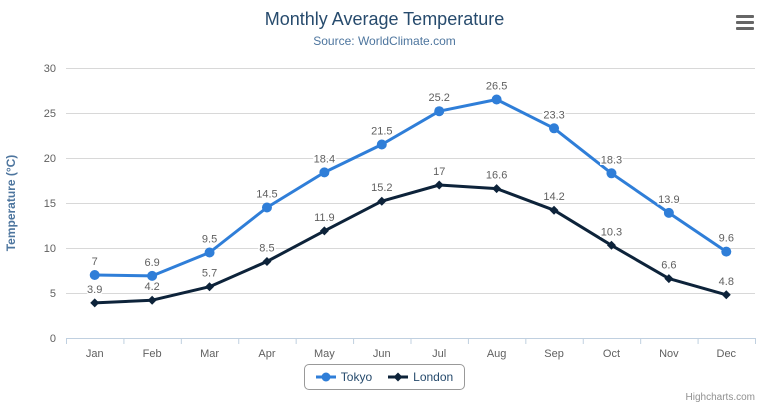  I want to click on data-label: 6.6, so click(668, 266).